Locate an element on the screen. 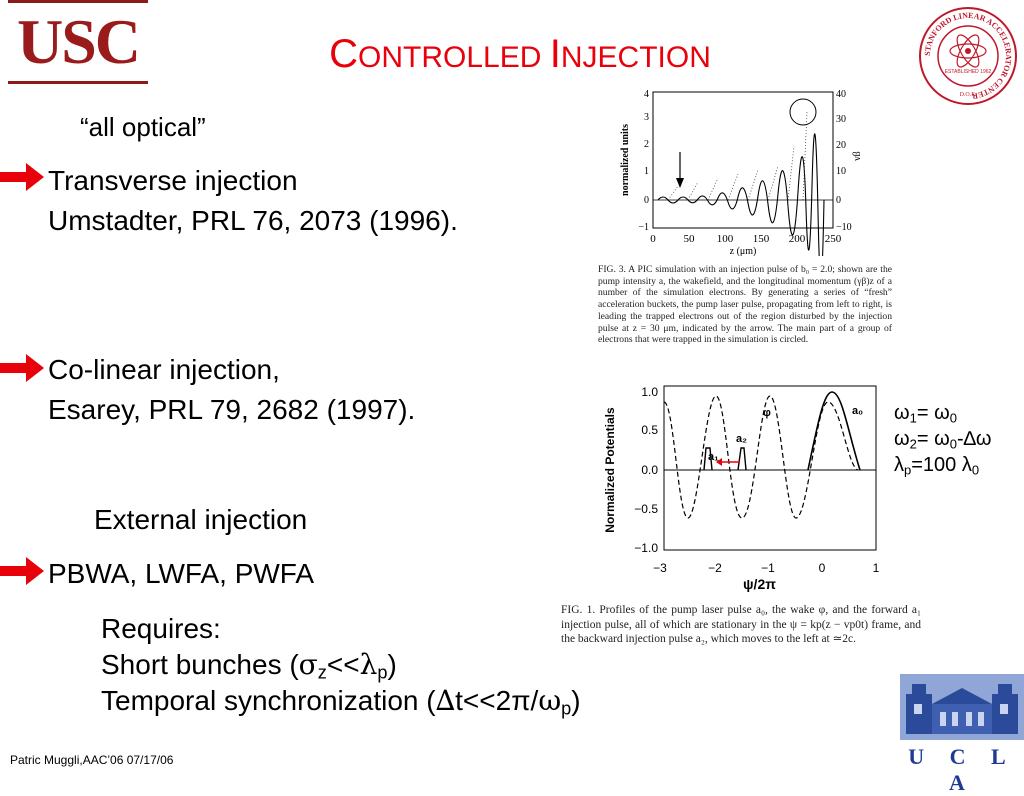 This screenshot has height=796, width=1024. usc-logo: USC is located at coordinates (78, 43).